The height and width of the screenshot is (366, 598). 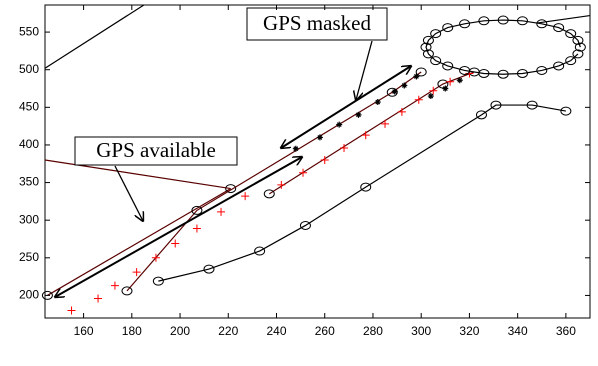 What do you see at coordinates (325, 331) in the screenshot?
I see `x-tick-label: 260` at bounding box center [325, 331].